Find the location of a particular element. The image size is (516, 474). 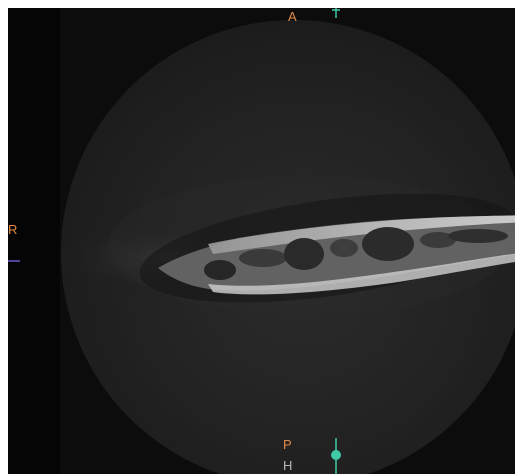

specimen-upper-cortex is located at coordinates (361, 234).